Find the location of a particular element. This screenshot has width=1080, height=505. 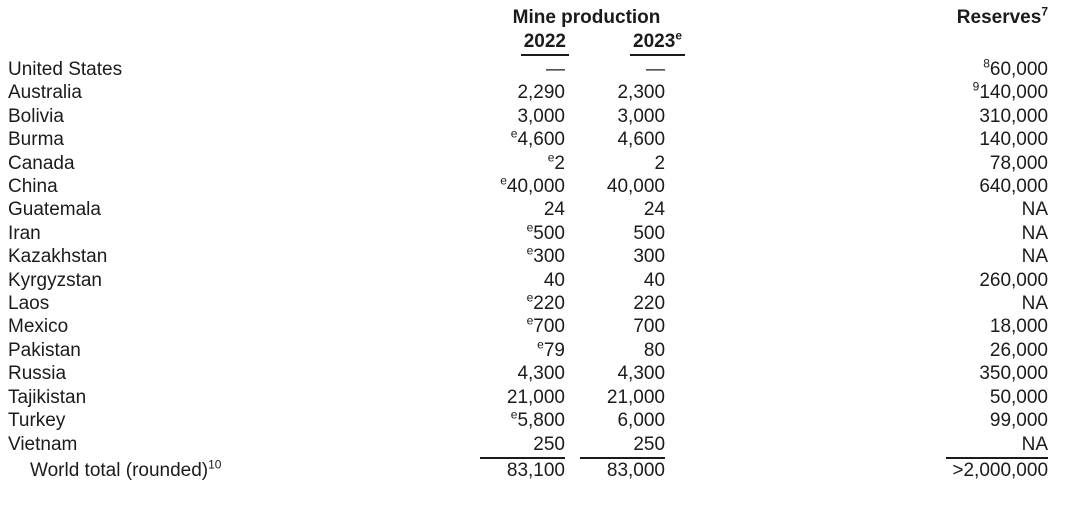

prod-2023-cell: 220 is located at coordinates (615, 303).